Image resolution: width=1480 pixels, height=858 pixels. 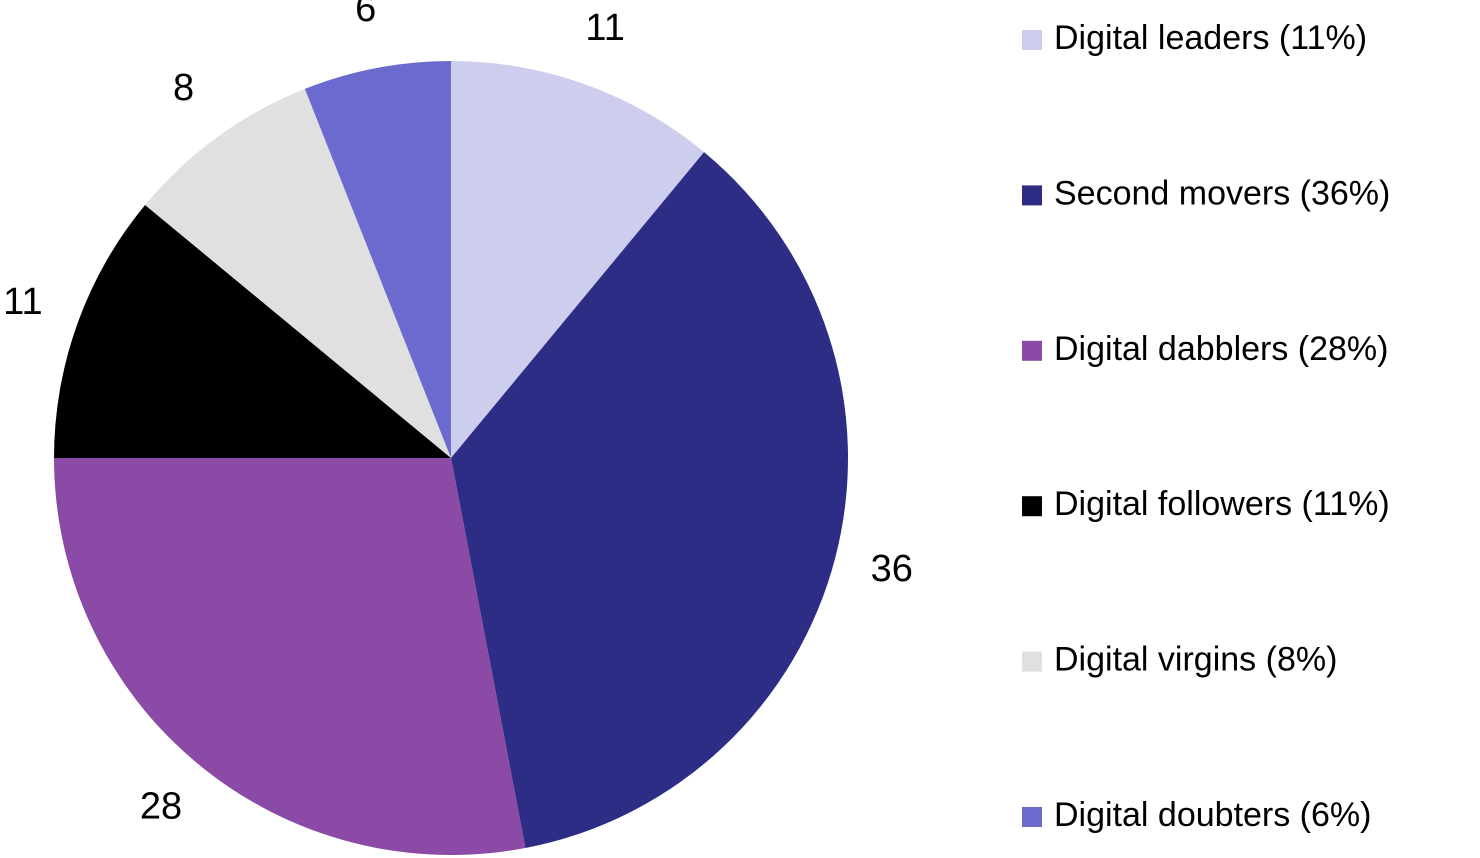 I want to click on legend-label: Digital dabblers (28%), so click(x=1221, y=349).